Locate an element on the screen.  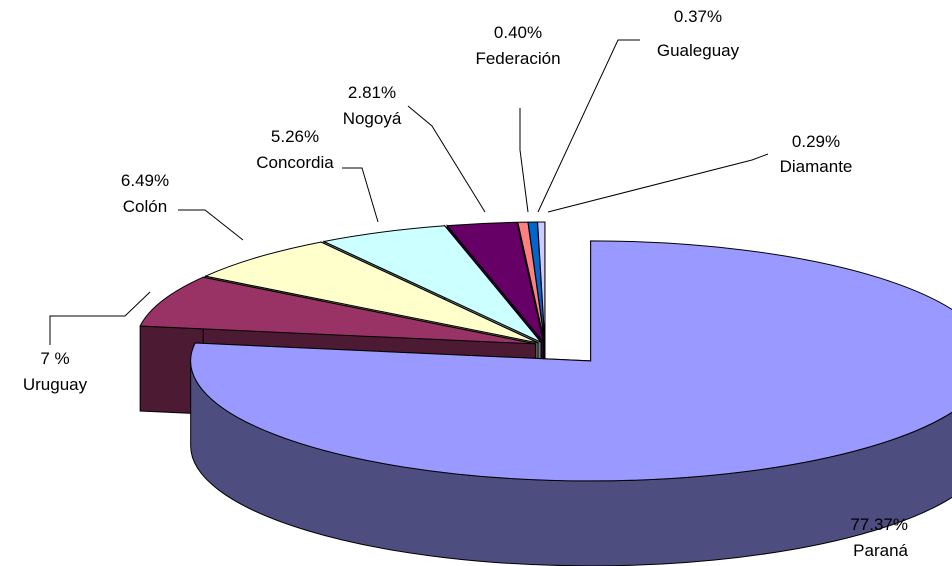
label-pct-colon: 6.49% is located at coordinates (145, 180).